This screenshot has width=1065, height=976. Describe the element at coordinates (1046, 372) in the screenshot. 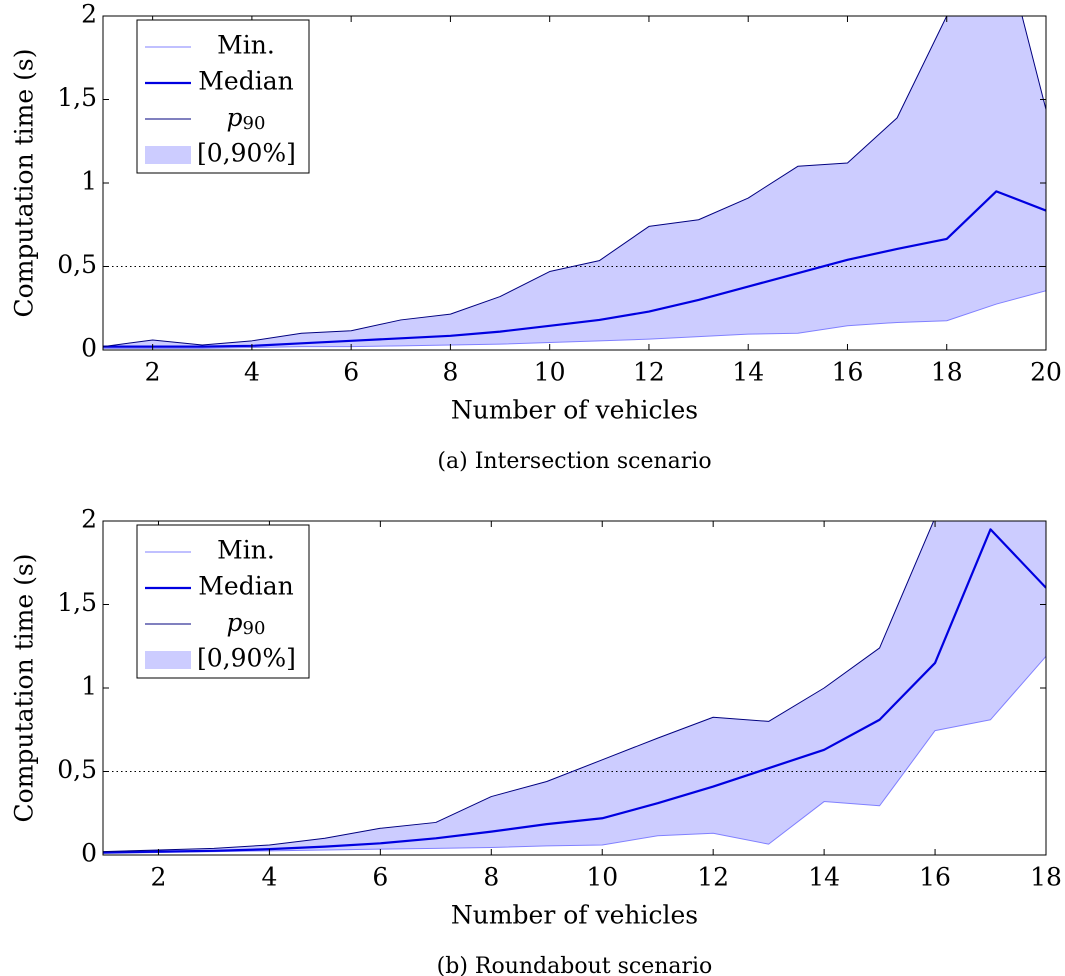

I see `x-tick-label: 20` at that location.